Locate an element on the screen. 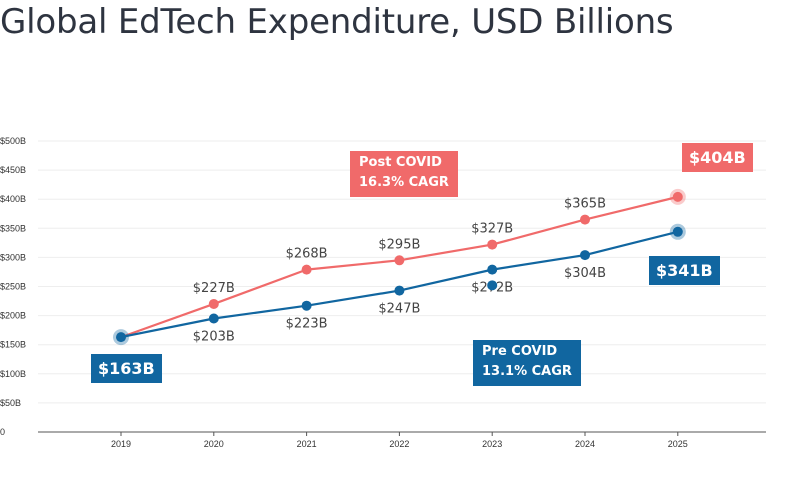  x-tick-label: 2023 is located at coordinates (492, 444).